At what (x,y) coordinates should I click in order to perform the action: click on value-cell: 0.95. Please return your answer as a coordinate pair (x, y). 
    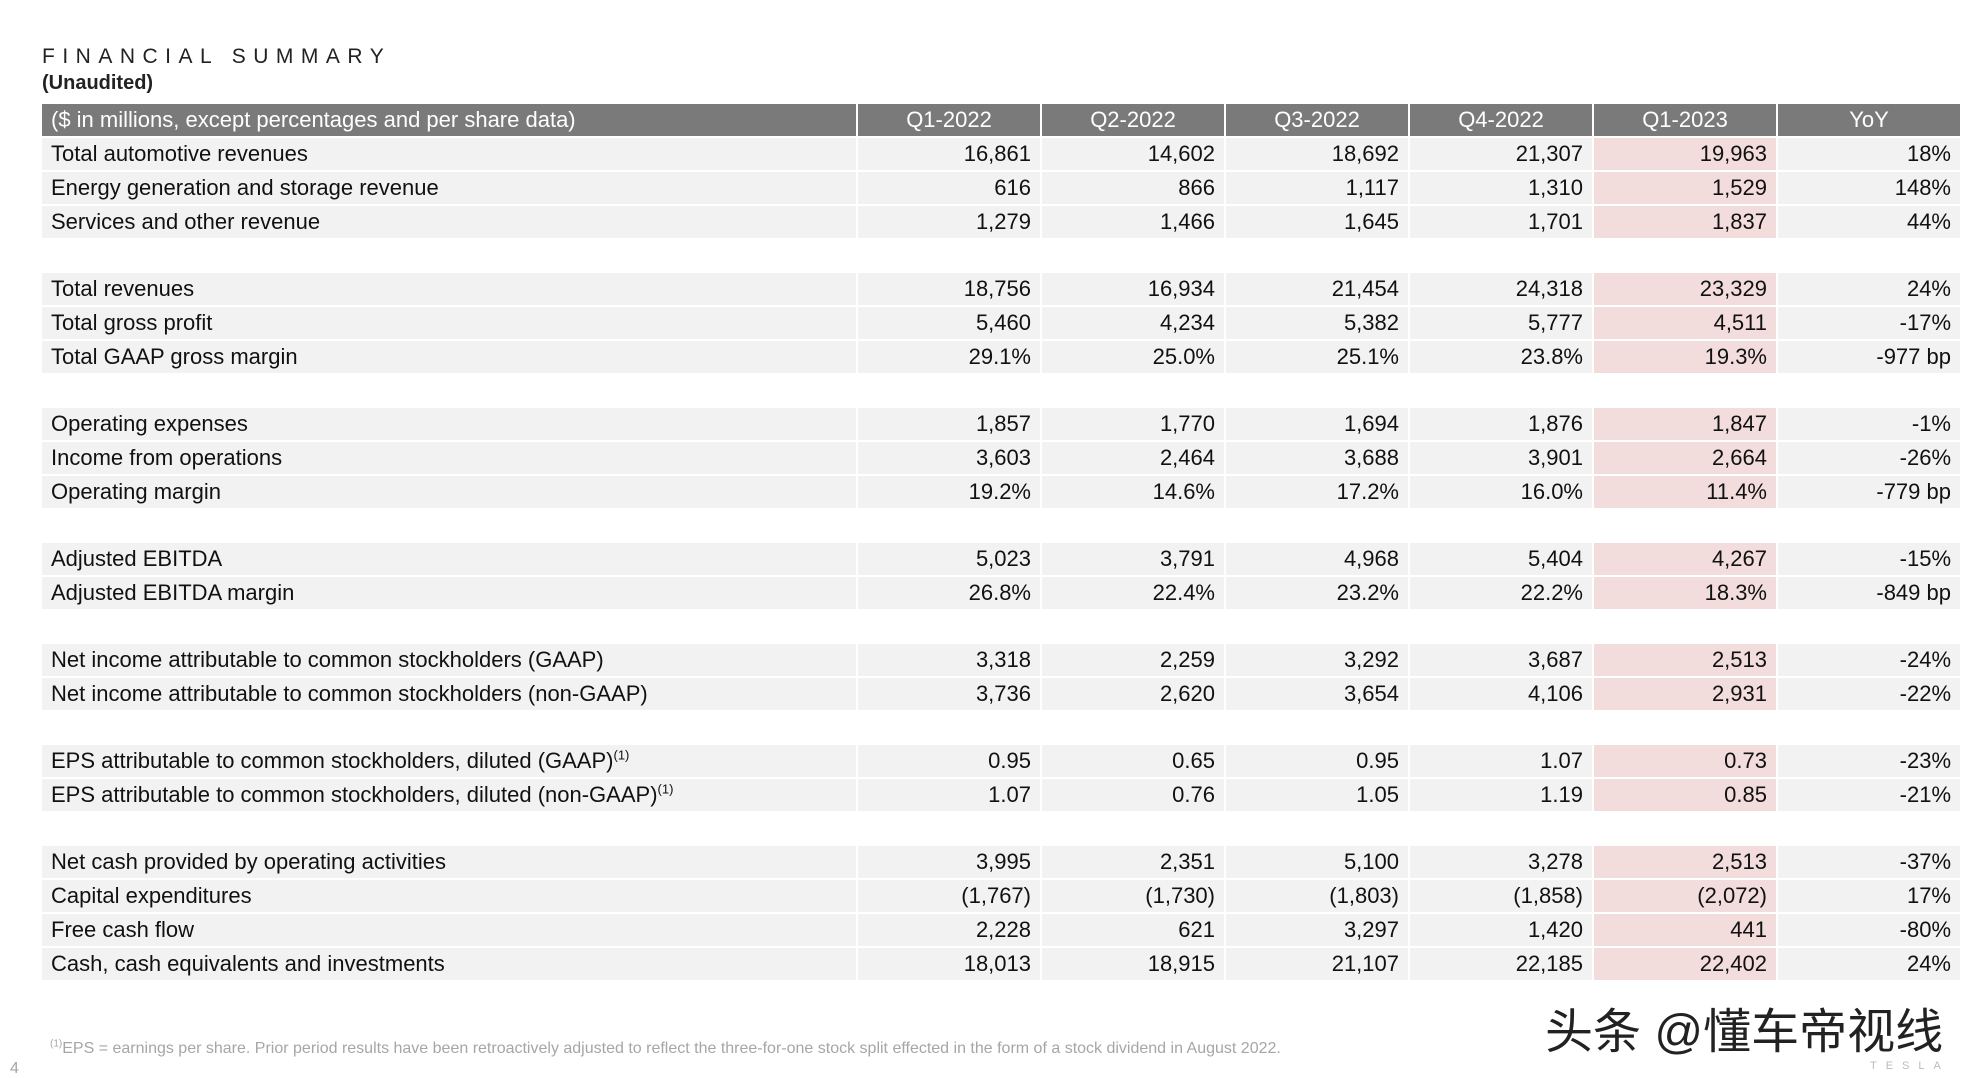
    Looking at the image, I should click on (949, 761).